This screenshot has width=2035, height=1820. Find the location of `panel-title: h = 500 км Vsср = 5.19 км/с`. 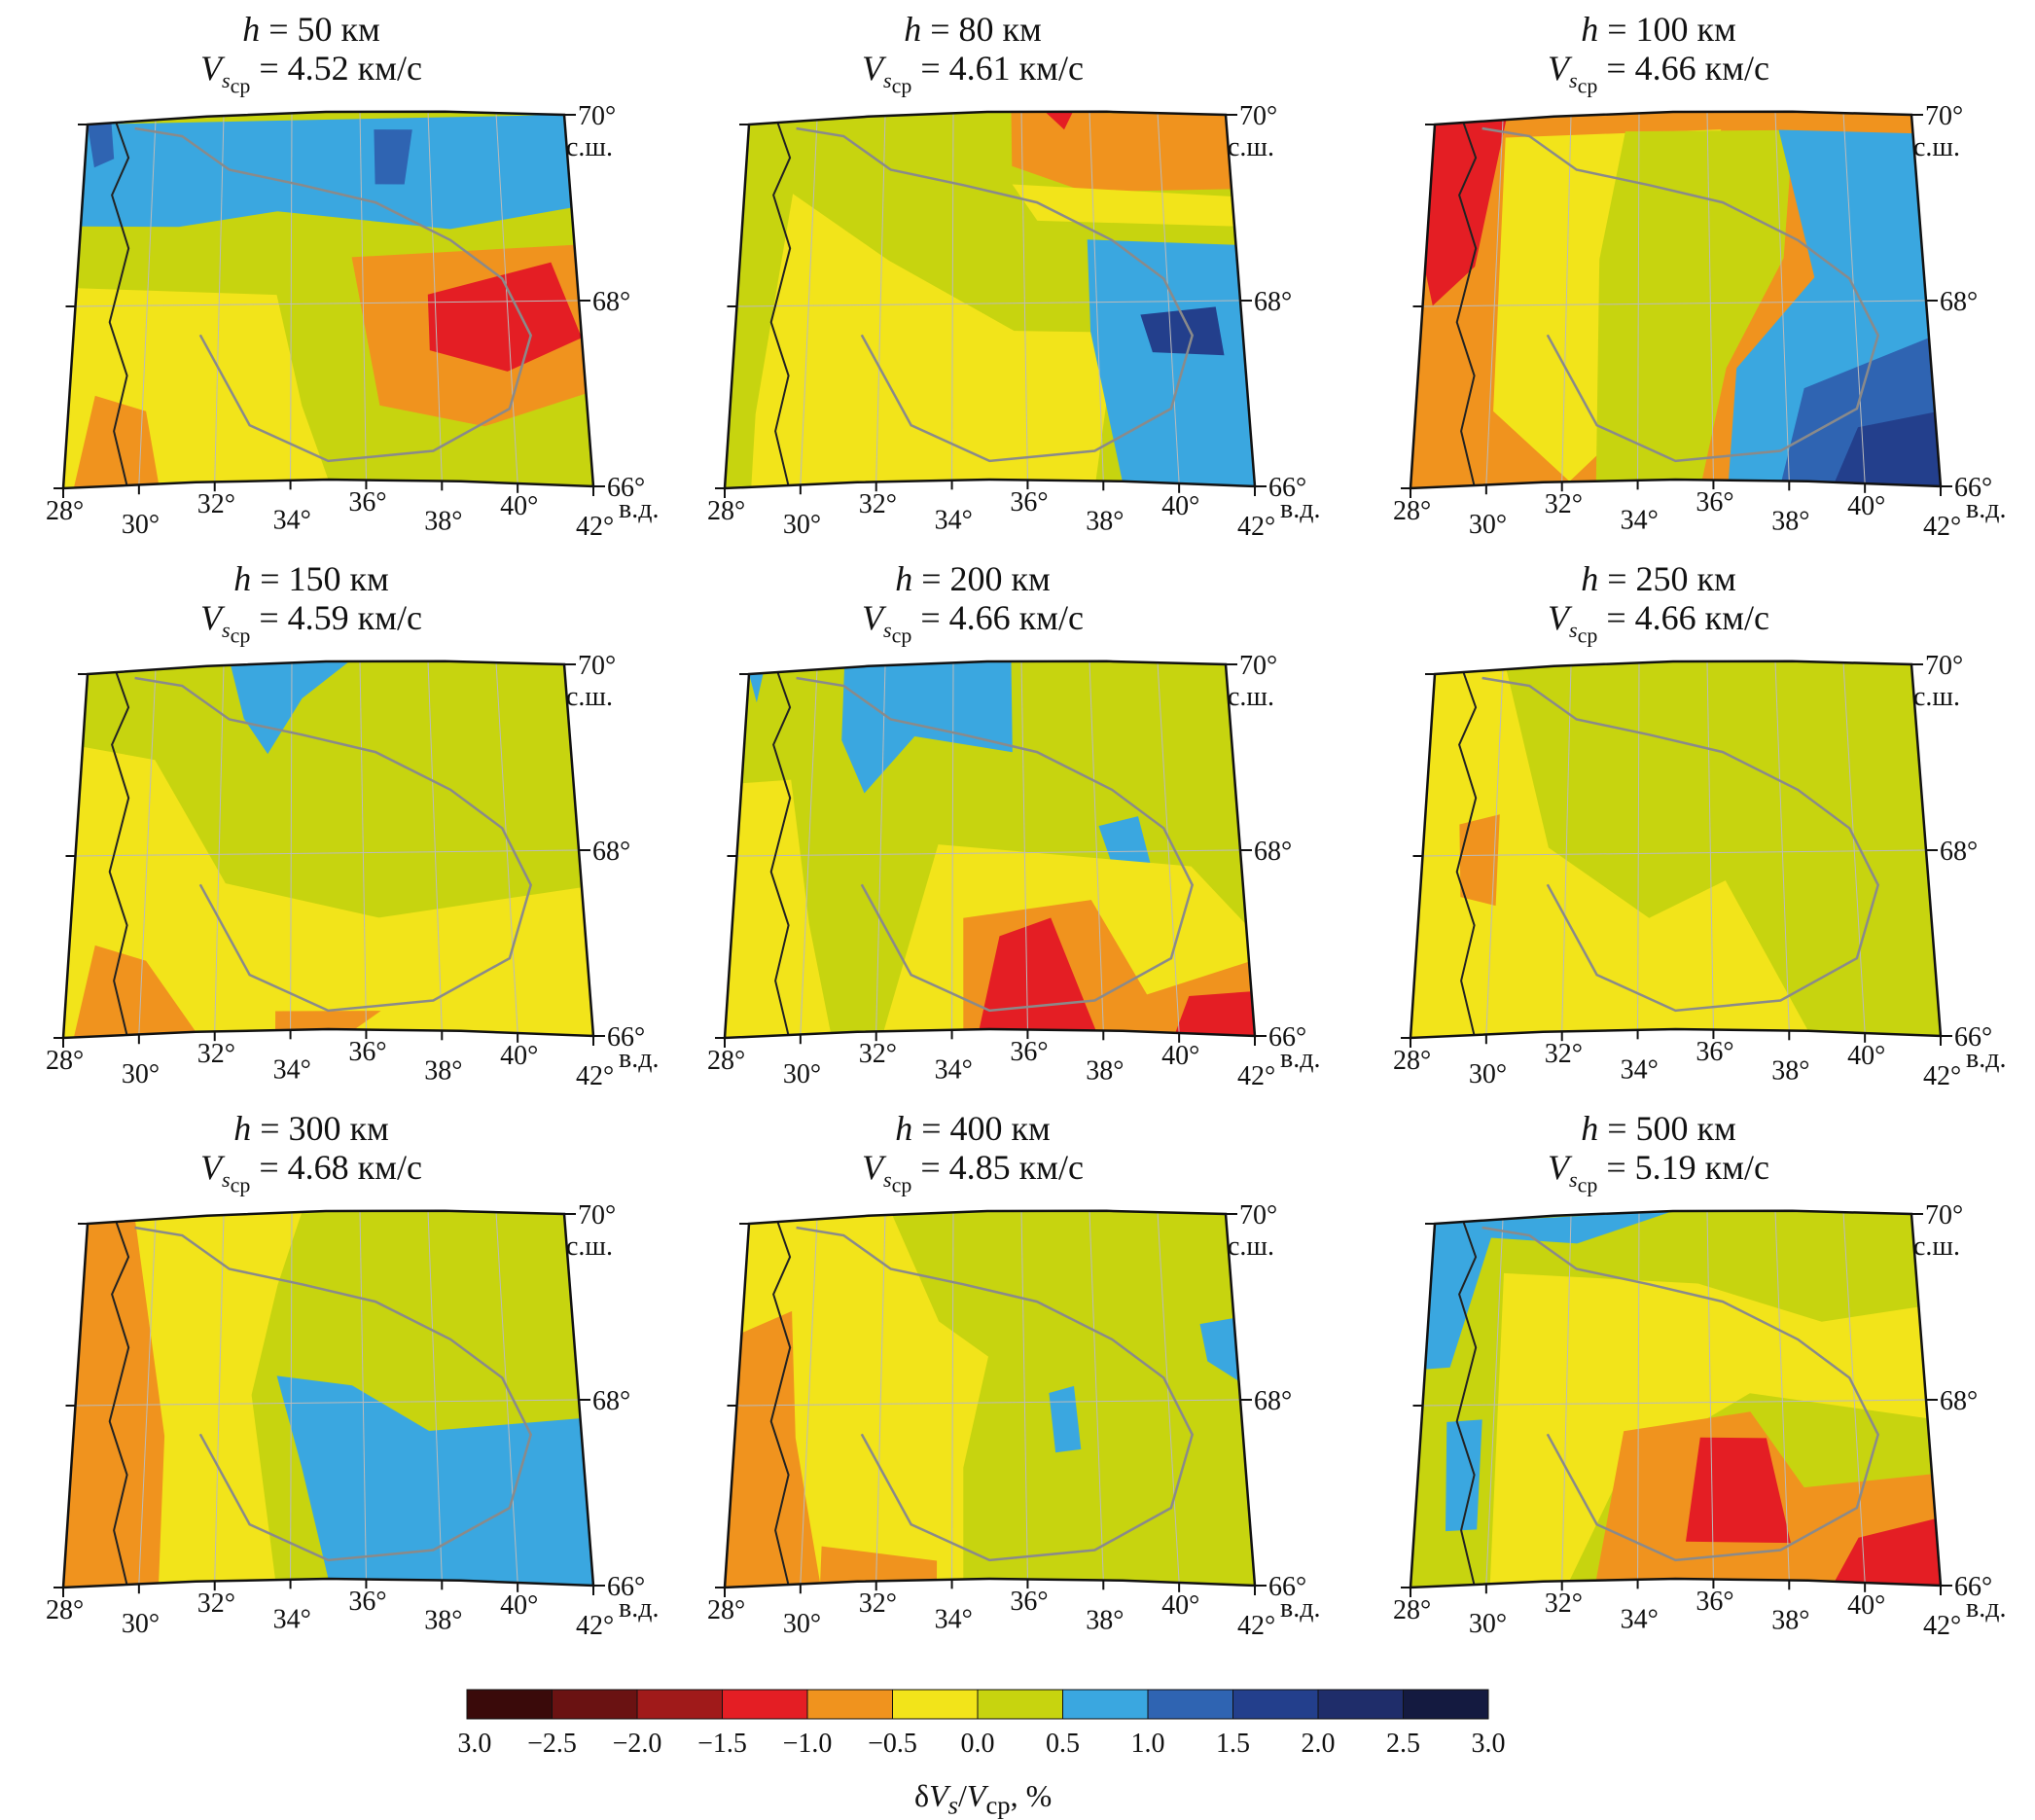

panel-title: h = 500 км Vsср = 5.19 км/с is located at coordinates (1658, 1157).